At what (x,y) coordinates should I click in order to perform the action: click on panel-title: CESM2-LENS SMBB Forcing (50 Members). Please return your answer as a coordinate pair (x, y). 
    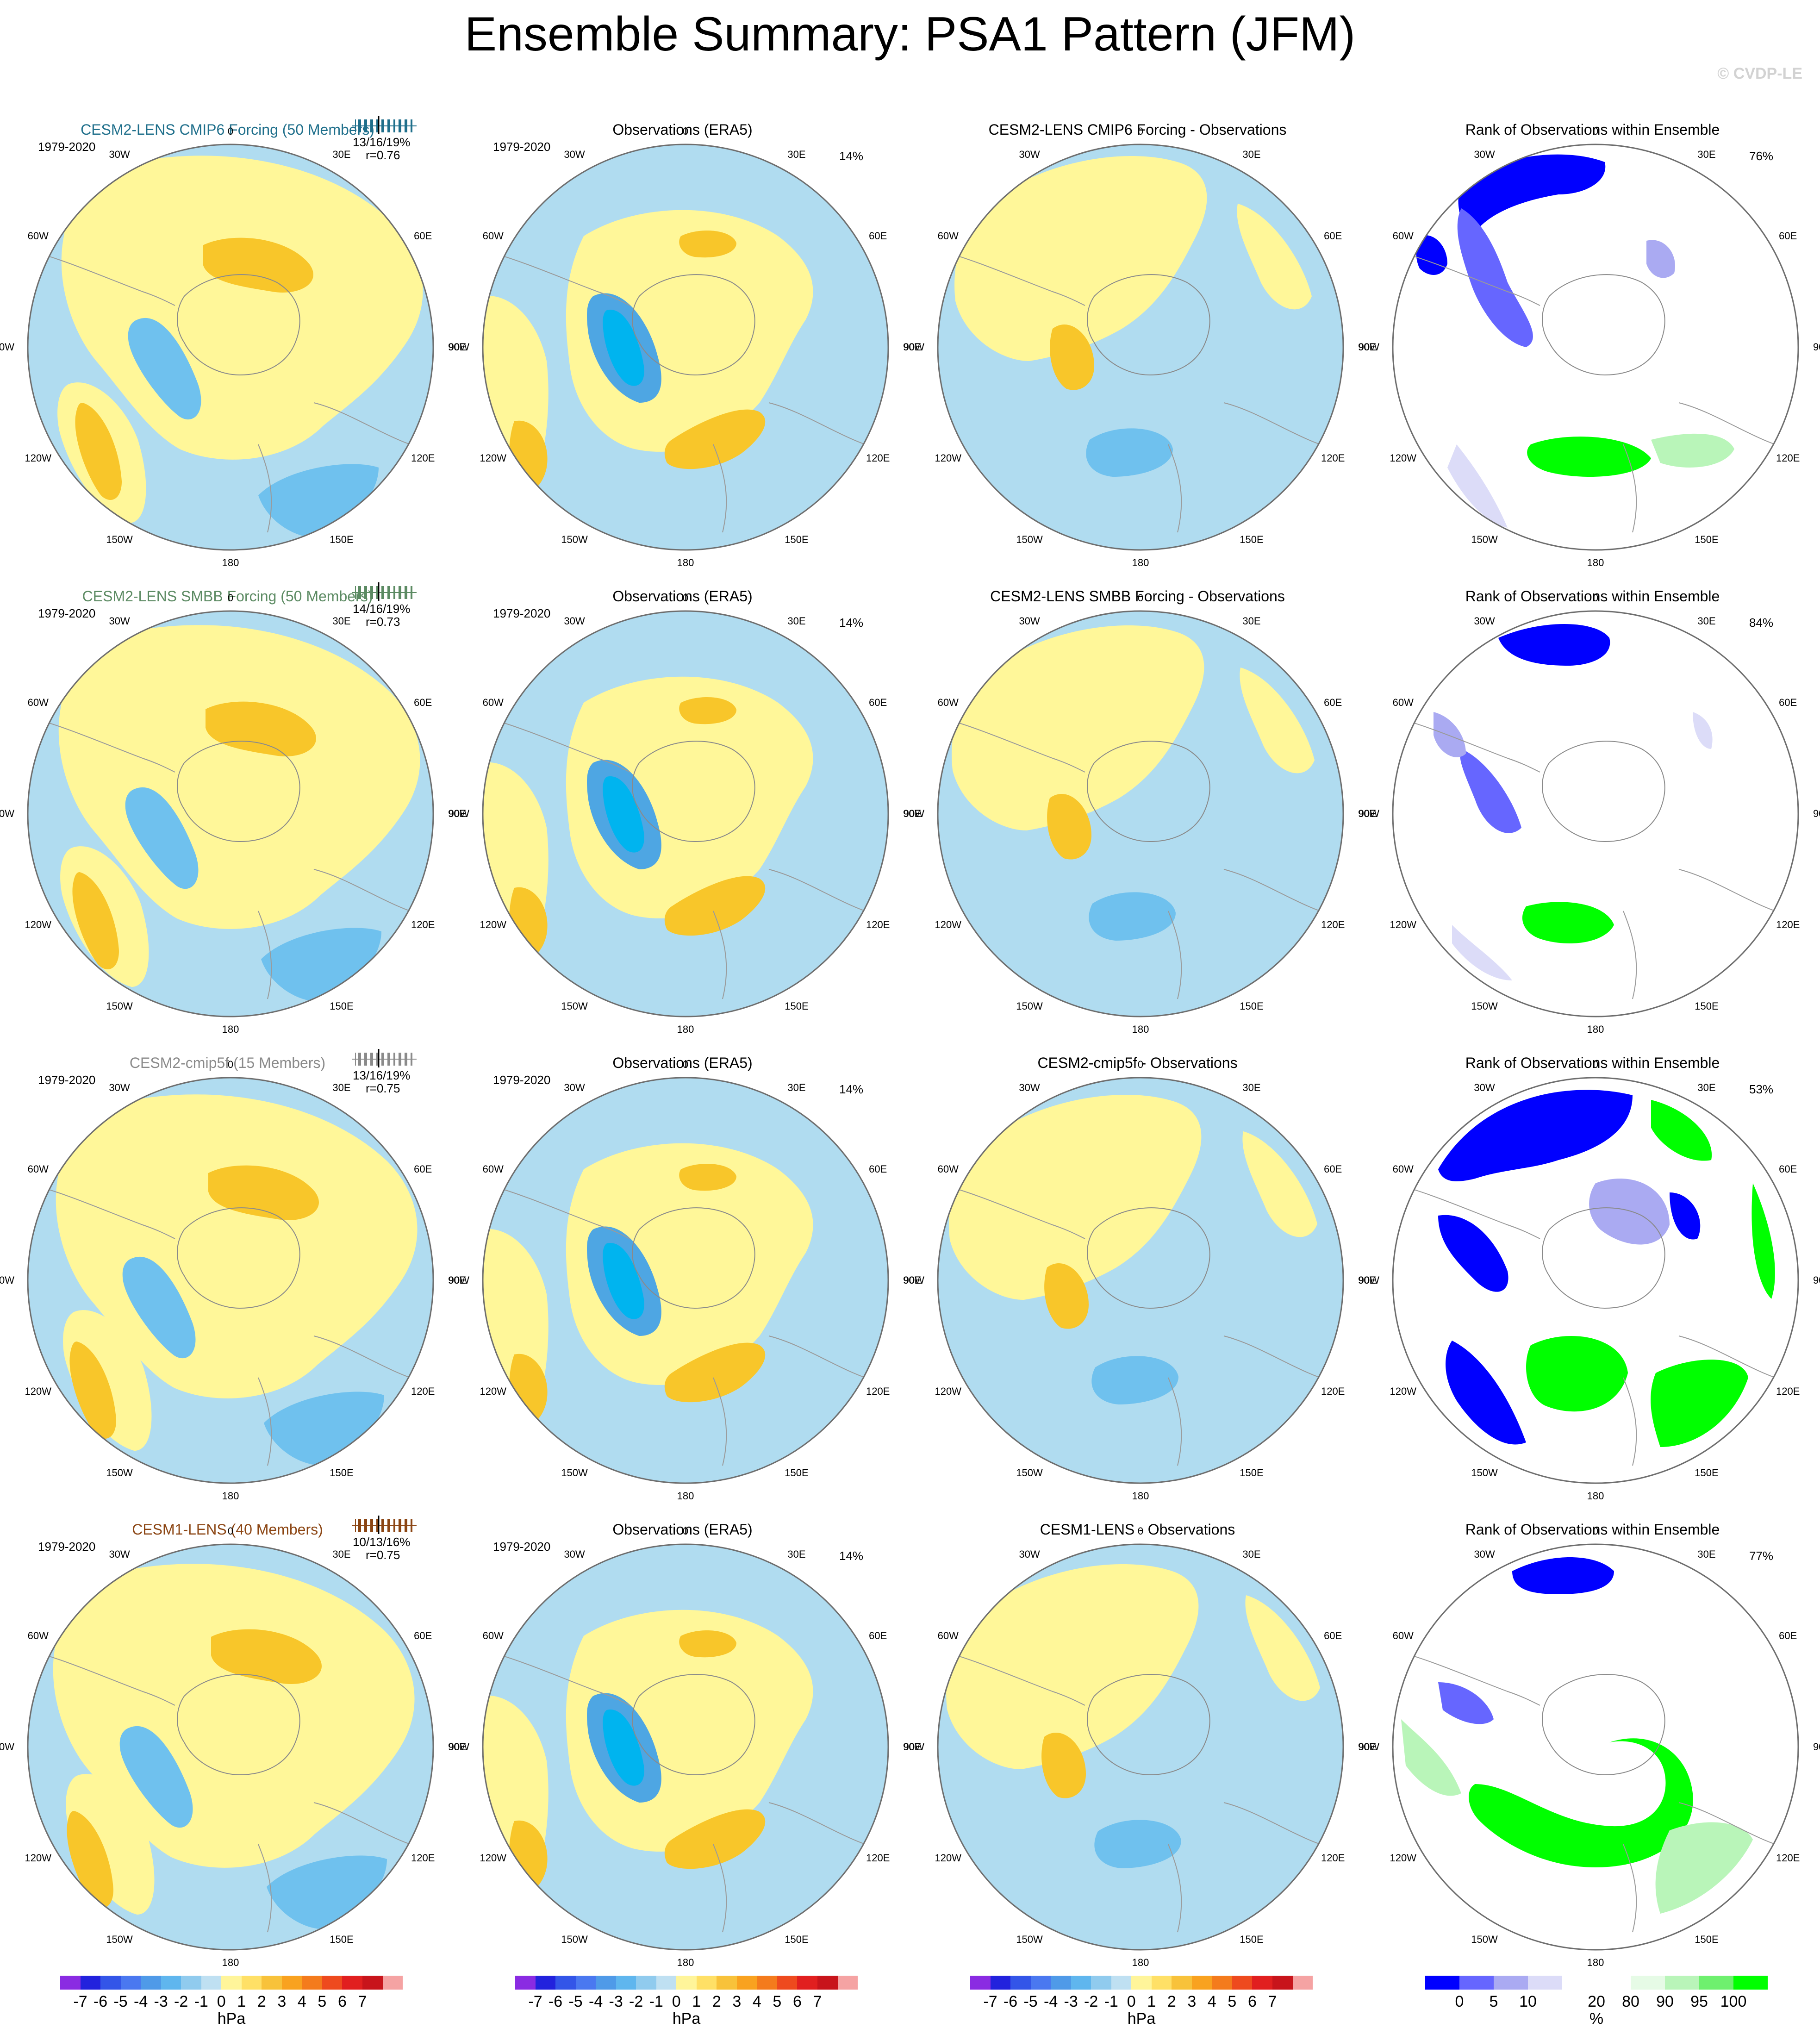
    Looking at the image, I should click on (227, 596).